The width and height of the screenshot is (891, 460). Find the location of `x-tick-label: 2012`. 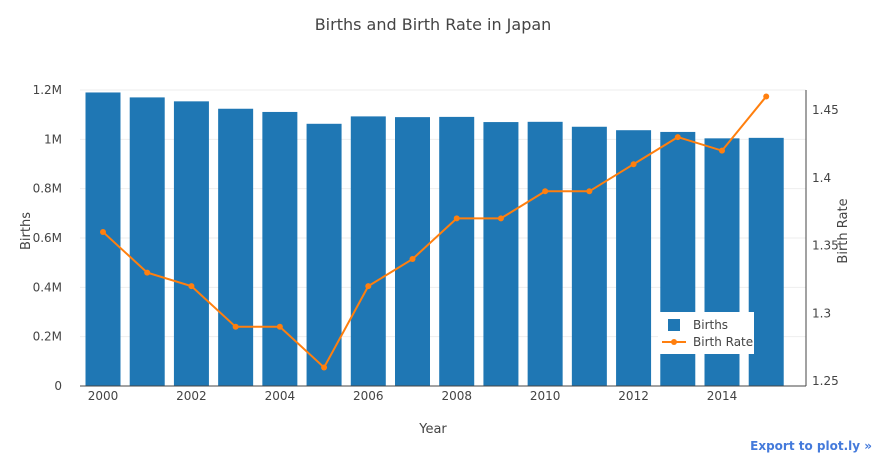

x-tick-label: 2012 is located at coordinates (633, 396).